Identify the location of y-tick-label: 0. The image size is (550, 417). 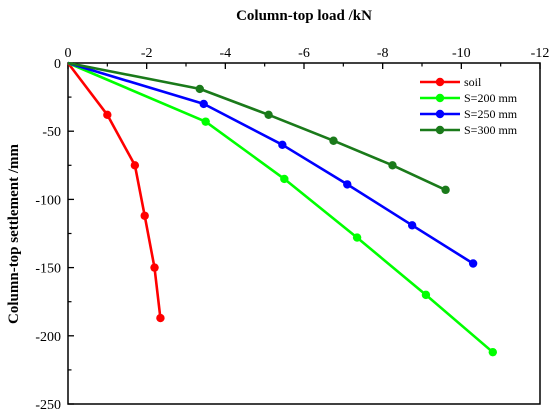
(57, 64).